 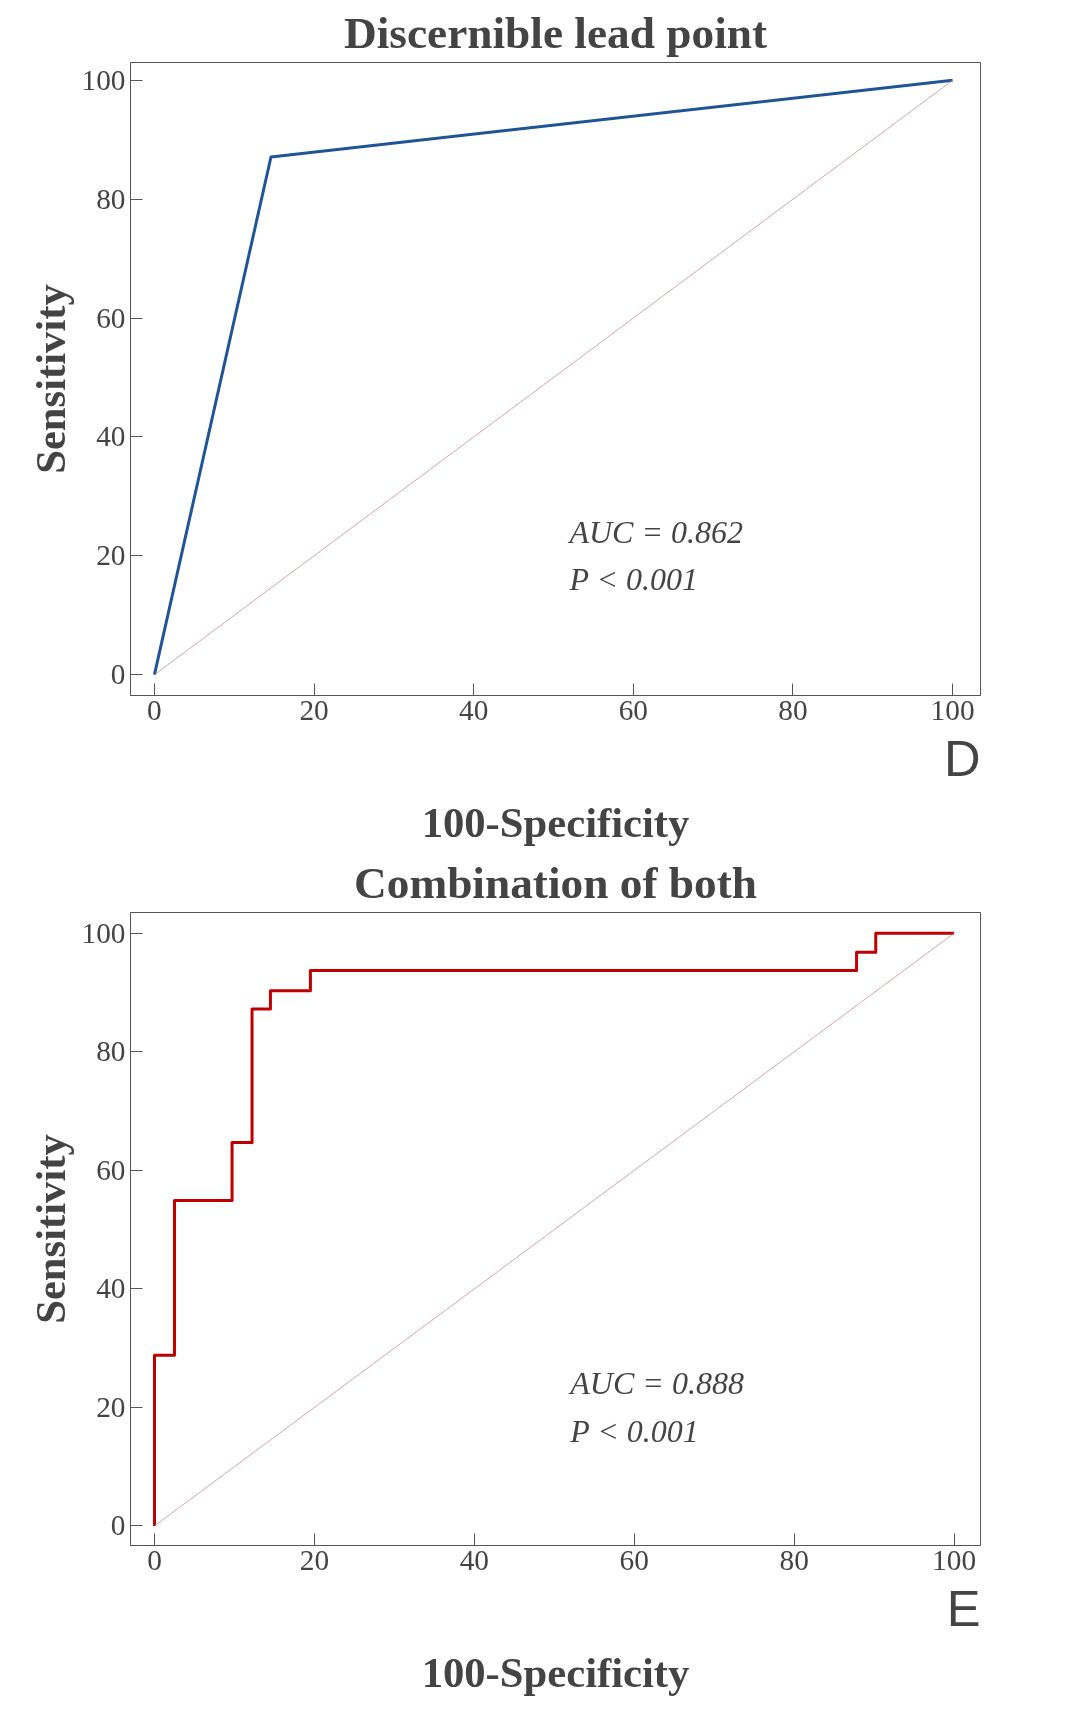 What do you see at coordinates (655, 531) in the screenshot?
I see `annotation: AUC = 0.862` at bounding box center [655, 531].